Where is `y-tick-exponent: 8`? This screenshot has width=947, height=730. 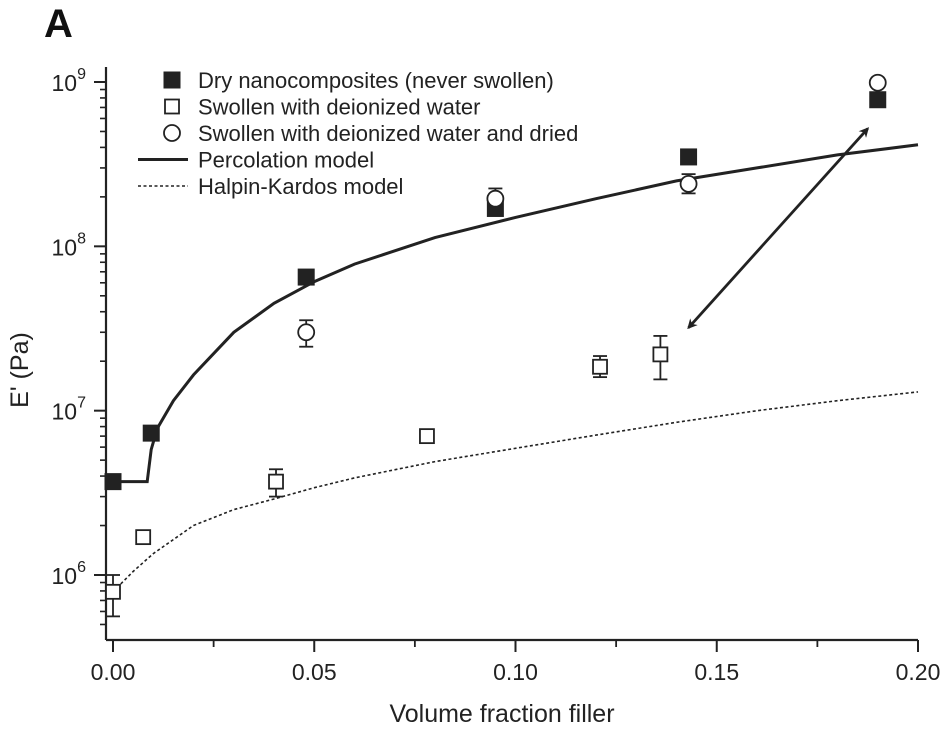 y-tick-exponent: 8 is located at coordinates (81, 238).